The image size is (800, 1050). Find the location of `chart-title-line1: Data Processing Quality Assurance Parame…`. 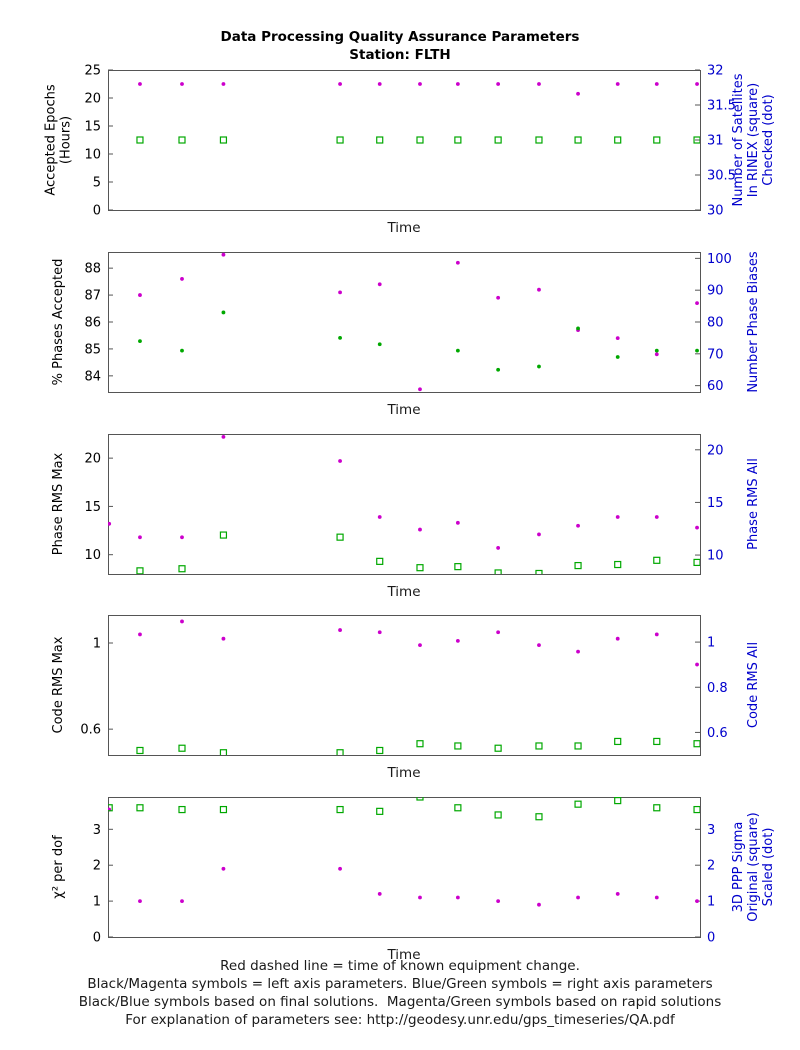

chart-title-line1: Data Processing Quality Assurance Parame… is located at coordinates (400, 37).